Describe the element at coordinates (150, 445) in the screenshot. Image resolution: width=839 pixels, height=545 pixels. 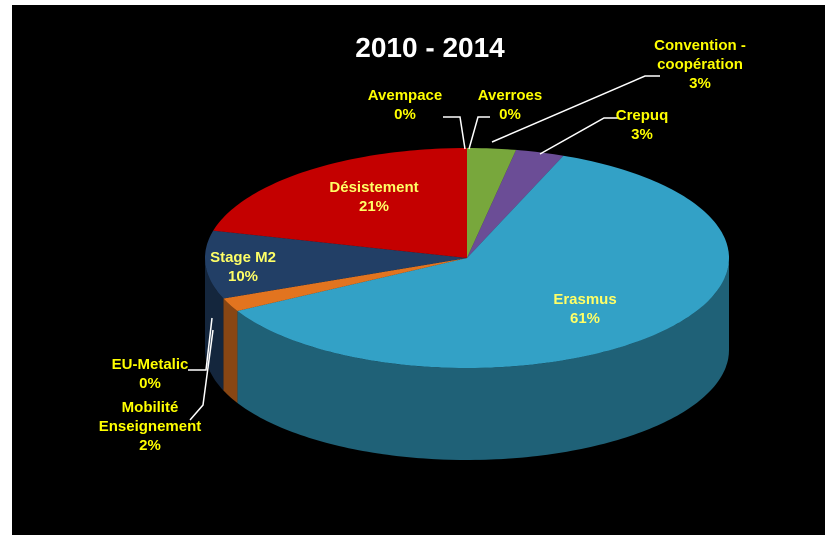
I see `value-label: 2%` at that location.